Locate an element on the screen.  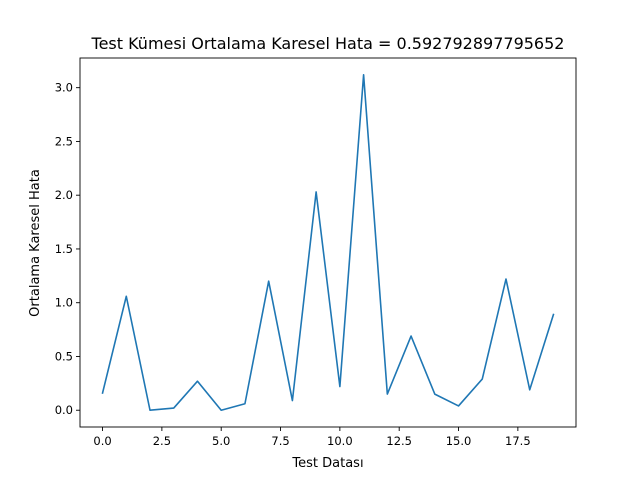
y-tick-label: 3.0 is located at coordinates (64, 88).